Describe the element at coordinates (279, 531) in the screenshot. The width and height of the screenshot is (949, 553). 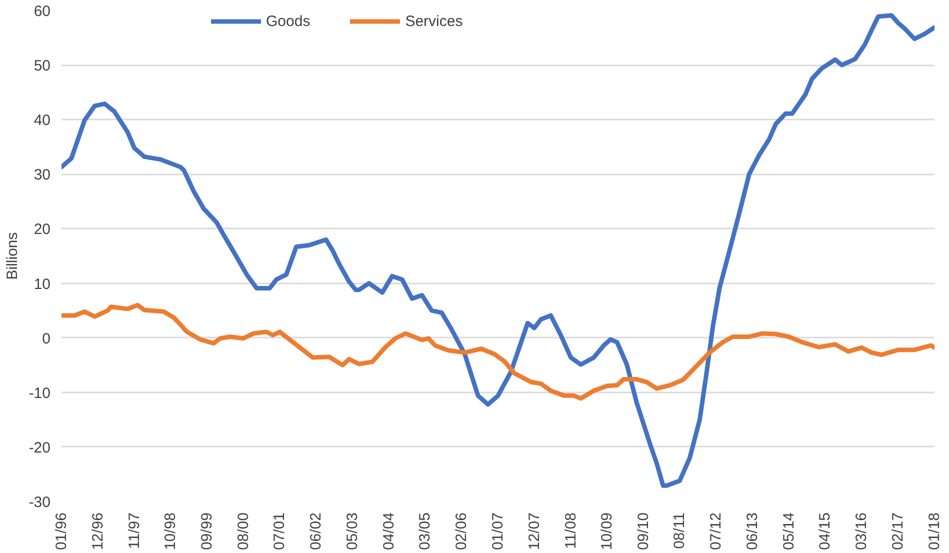
I see `x-tick-label: 07/01` at that location.